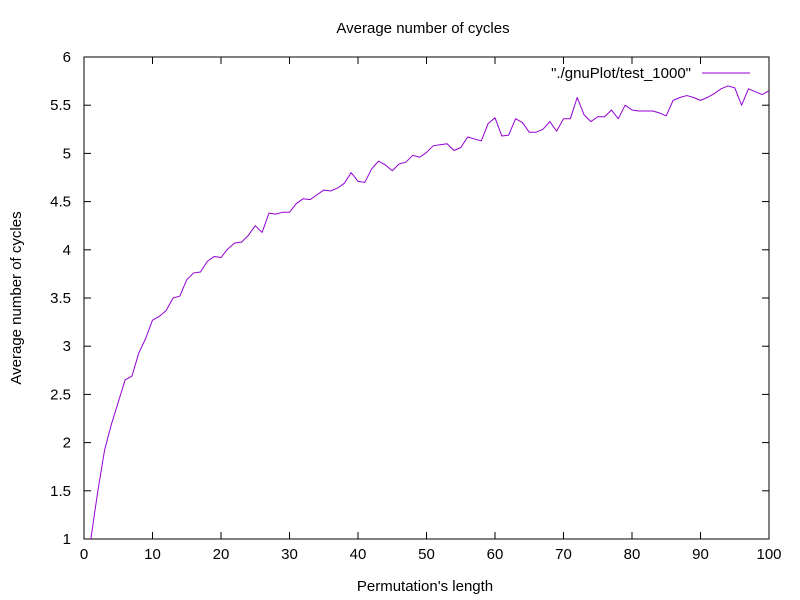 The image size is (800, 600). I want to click on x-tick-label: 10, so click(152, 554).